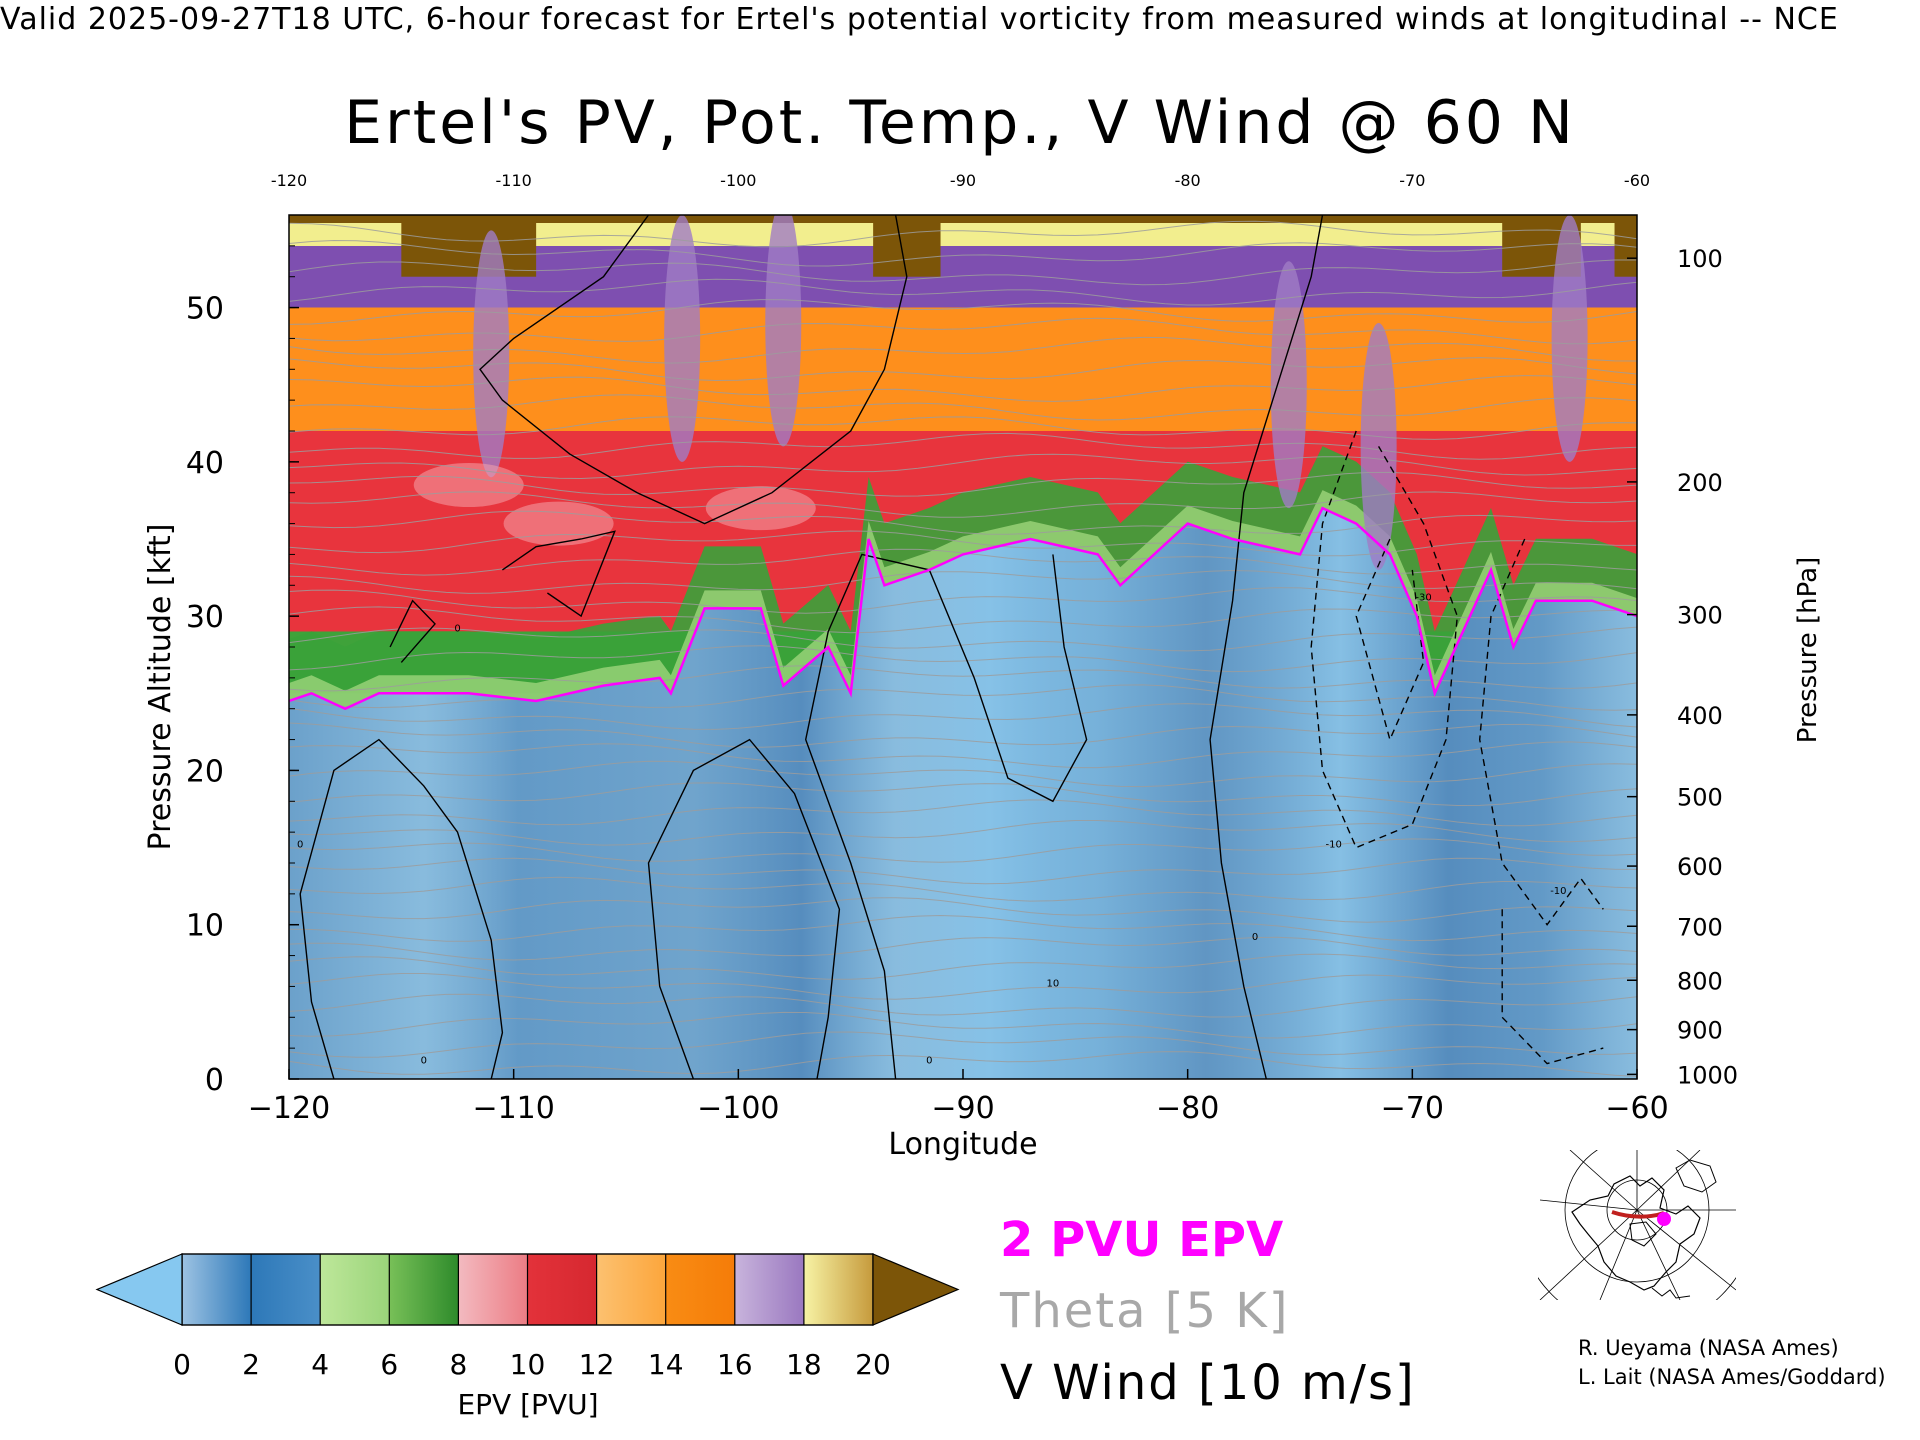  What do you see at coordinates (962, 1108) in the screenshot?
I see `x-tick-label: −90` at bounding box center [962, 1108].